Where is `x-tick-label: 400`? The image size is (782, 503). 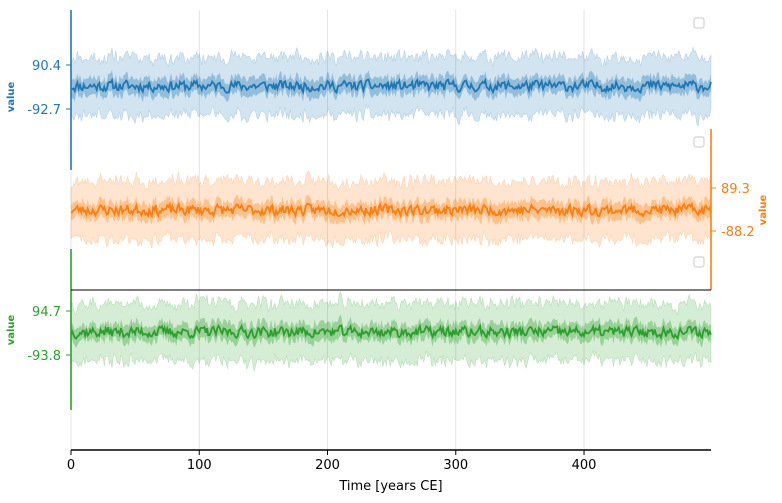 x-tick-label: 400 is located at coordinates (584, 465).